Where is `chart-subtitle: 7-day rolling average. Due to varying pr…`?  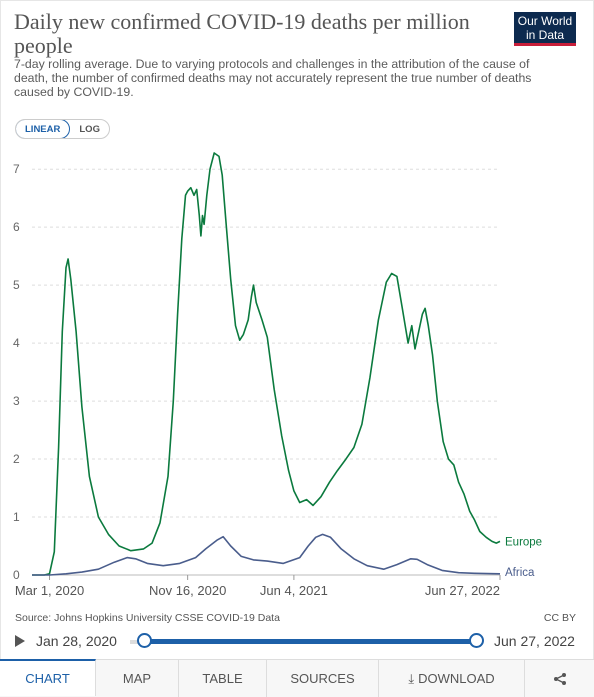
chart-subtitle: 7-day rolling average. Due to varying pr… is located at coordinates (273, 78).